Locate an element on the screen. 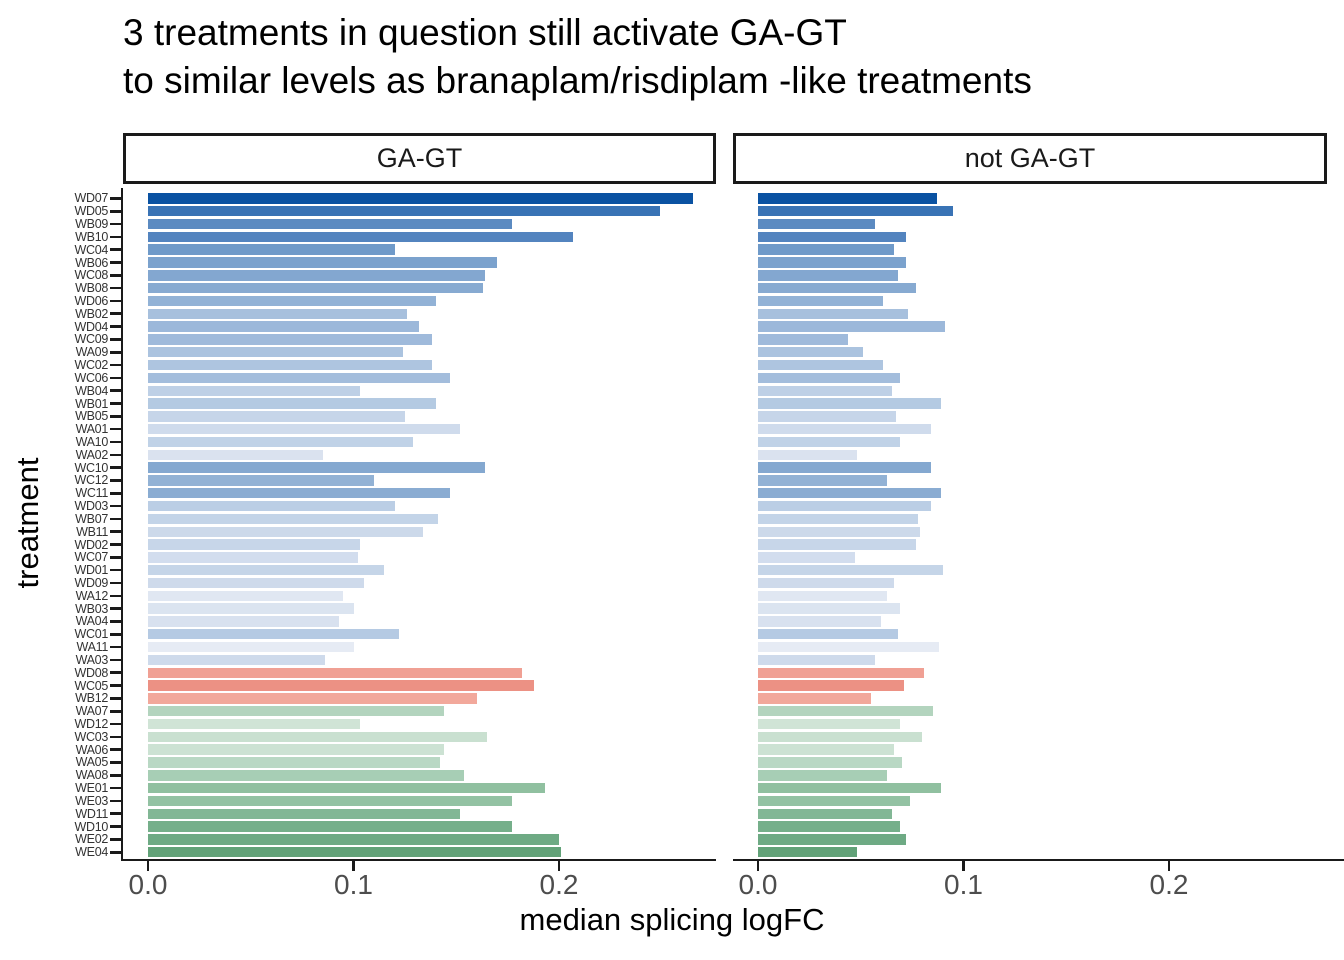 The height and width of the screenshot is (960, 1344). bar-wc06-not-gagt is located at coordinates (829, 378).